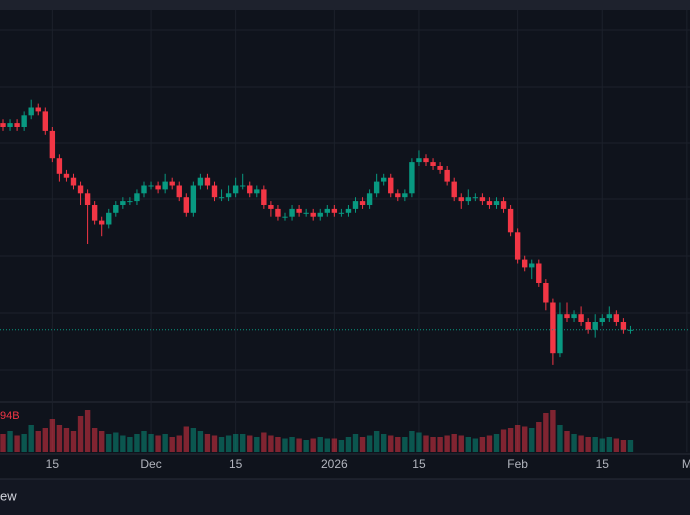 The image size is (690, 515). What do you see at coordinates (10, 416) in the screenshot?
I see `volume-label: 94B` at bounding box center [10, 416].